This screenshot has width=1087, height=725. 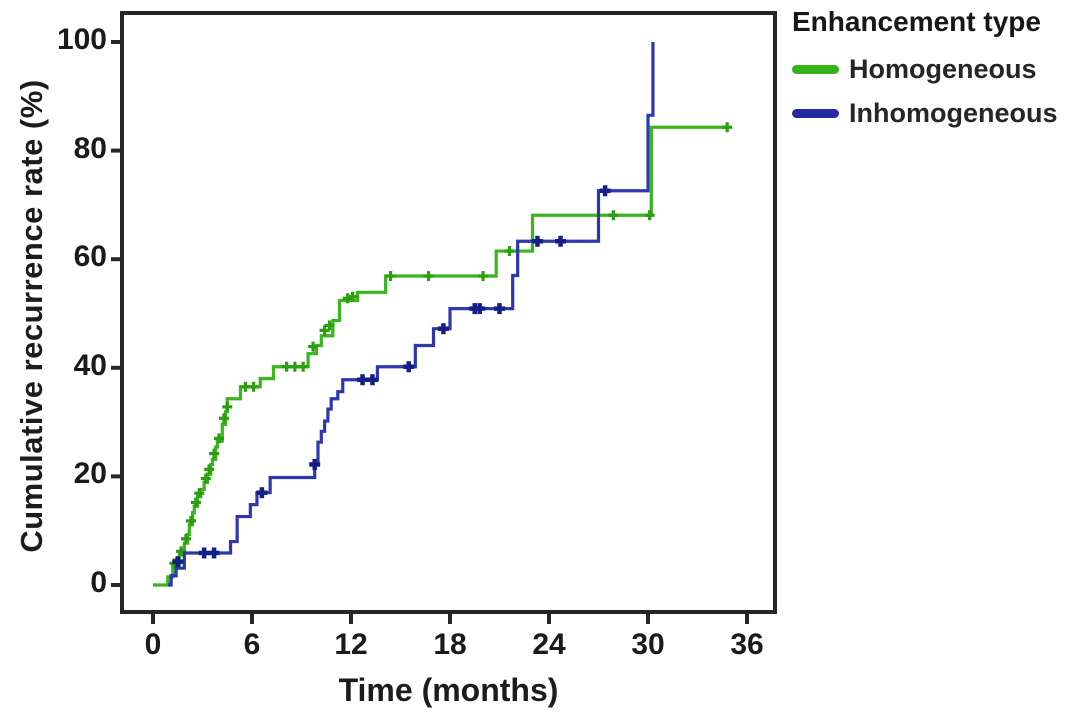 What do you see at coordinates (916, 21) in the screenshot?
I see `legend-title: Enhancement type` at bounding box center [916, 21].